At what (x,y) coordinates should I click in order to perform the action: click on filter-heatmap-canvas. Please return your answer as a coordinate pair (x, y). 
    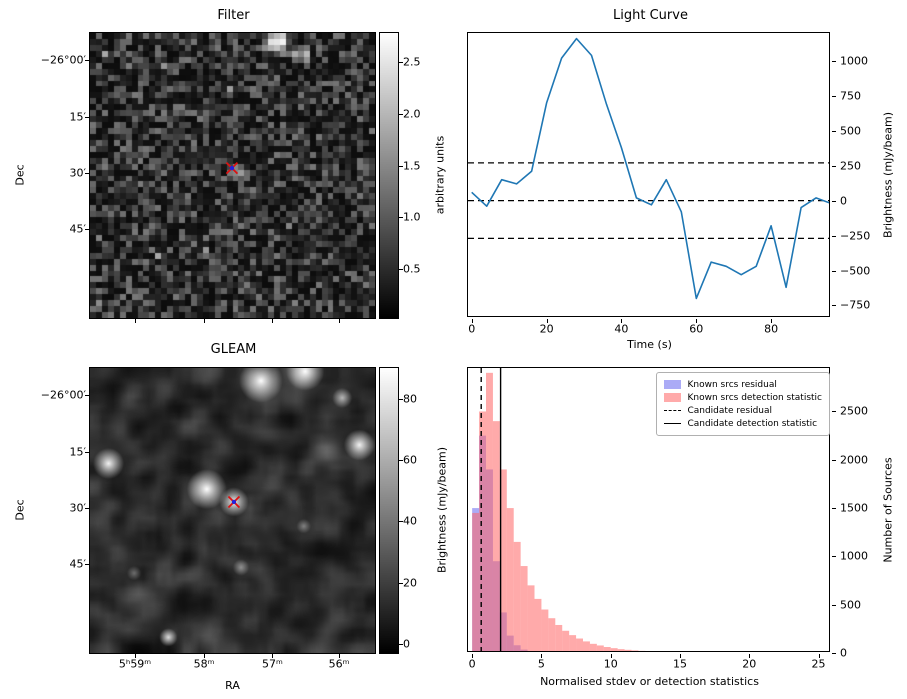
    Looking at the image, I should click on (232, 175).